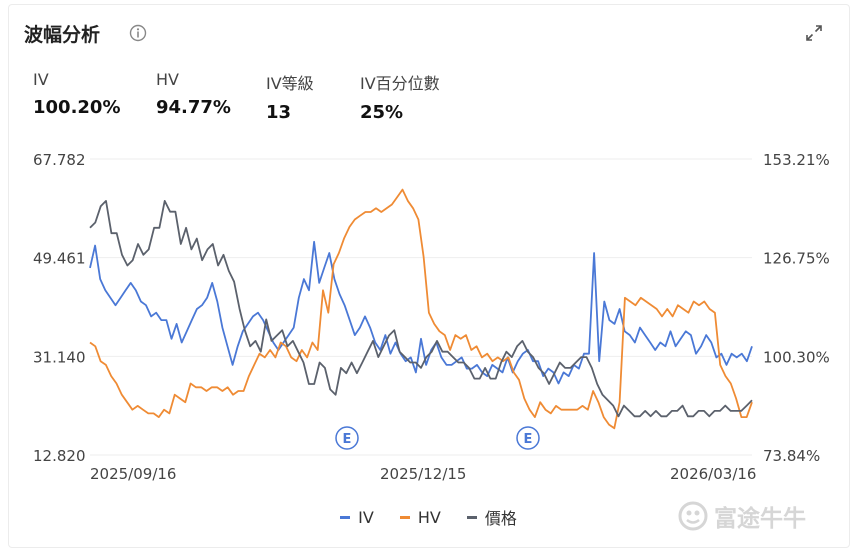 The height and width of the screenshot is (555, 857). Describe the element at coordinates (500, 518) in the screenshot. I see `legend-label: 價格` at that location.